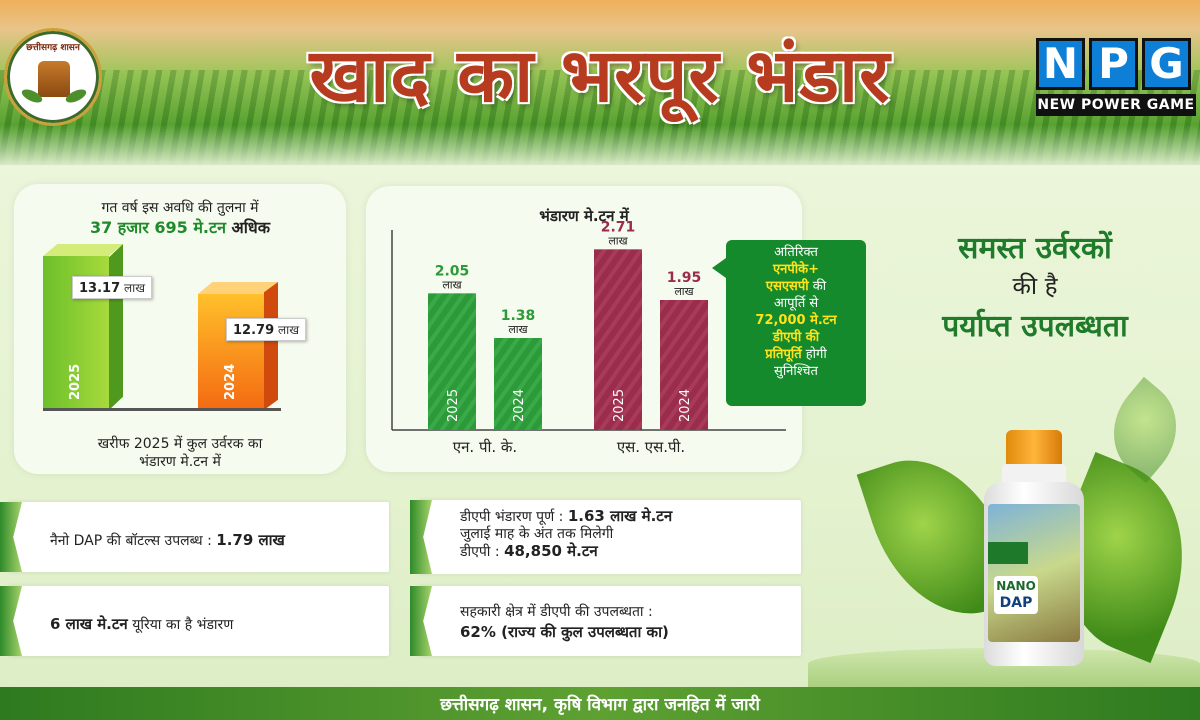 The height and width of the screenshot is (720, 1200). I want to click on comparison-value: 37 हजार 695 मे.टन अधिक, so click(180, 227).